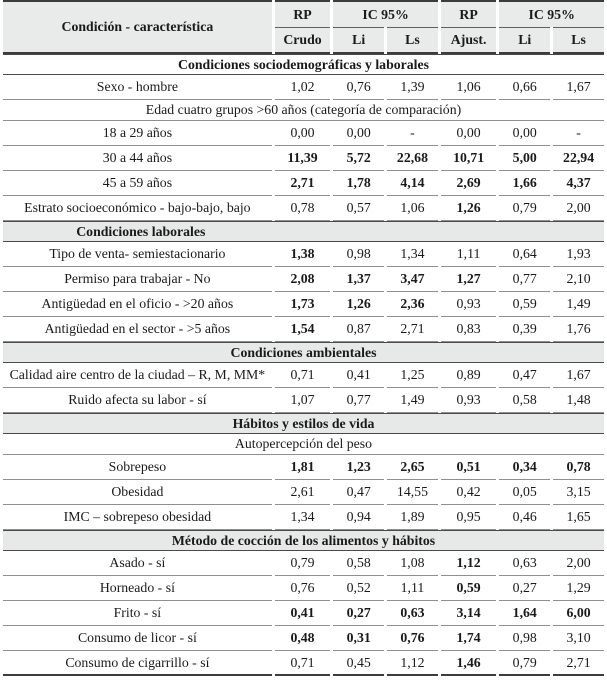 The image size is (607, 684). I want to click on table-row: Sobrepeso 1,81 1,23 2,65 0,51 0,34 0,78, so click(303, 467).